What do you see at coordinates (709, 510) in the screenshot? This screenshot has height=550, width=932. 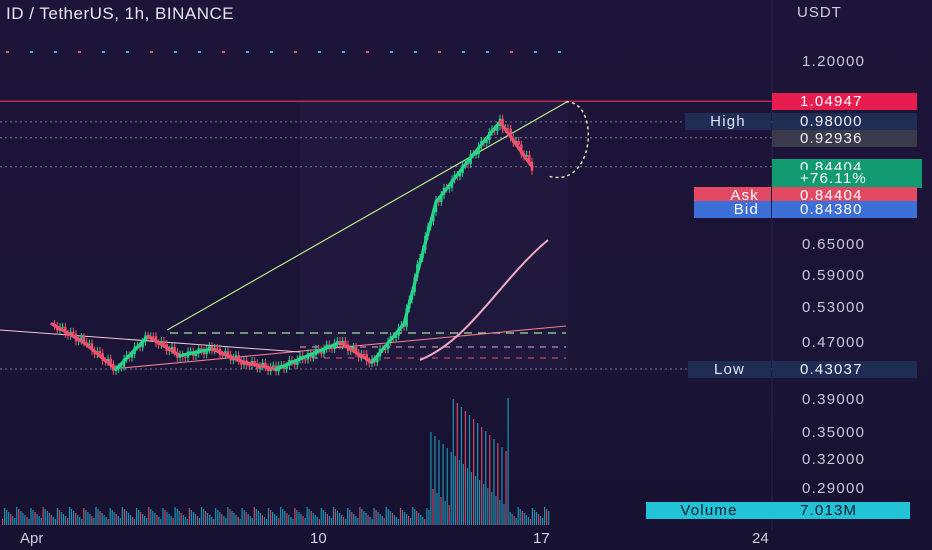 I see `volume-label-tag: Volume` at bounding box center [709, 510].